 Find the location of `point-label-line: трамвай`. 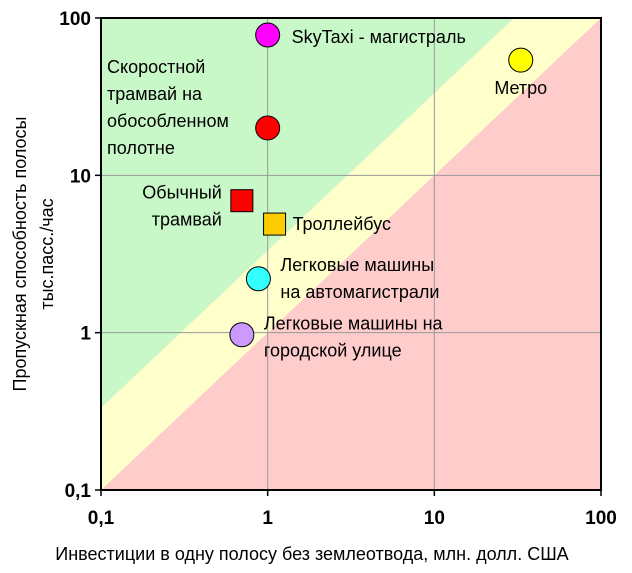

point-label-line: трамвай is located at coordinates (187, 220).